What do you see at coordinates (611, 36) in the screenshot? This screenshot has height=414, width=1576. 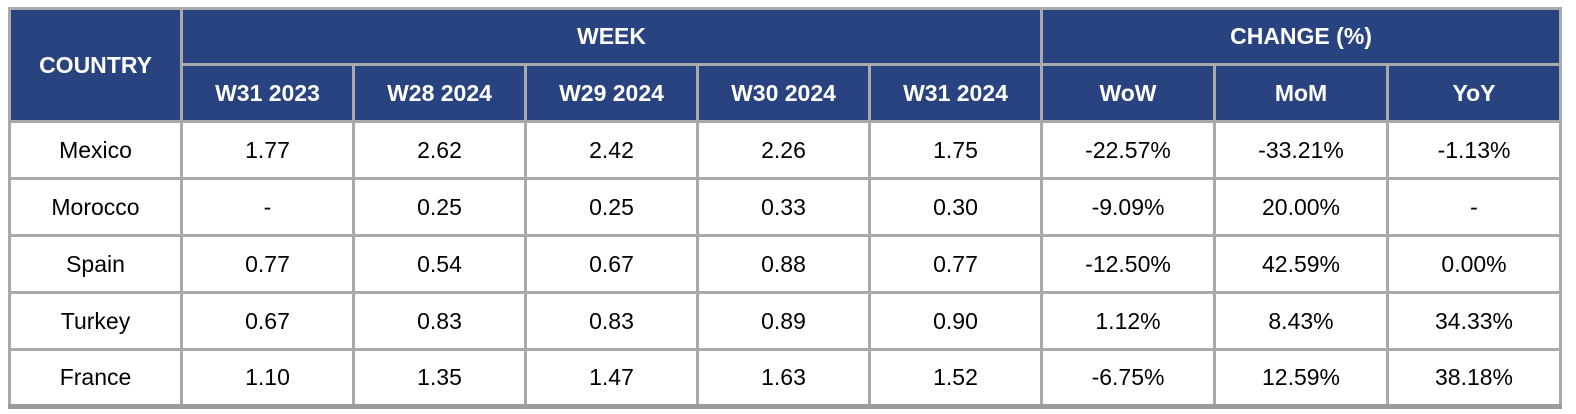 I see `column-group-week: WEEK` at bounding box center [611, 36].